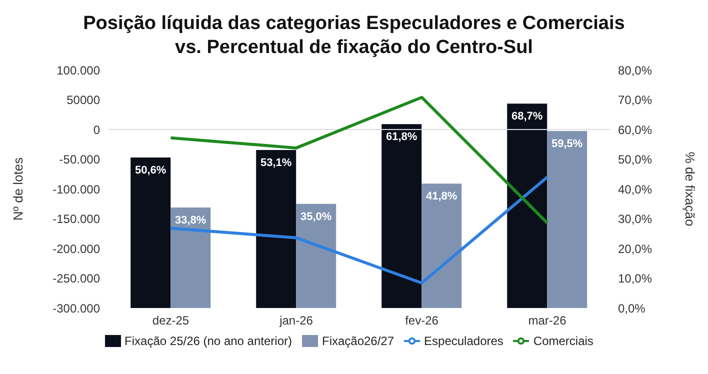  Describe the element at coordinates (635, 249) in the screenshot. I see `y2-tick-label: 20,0%` at that location.